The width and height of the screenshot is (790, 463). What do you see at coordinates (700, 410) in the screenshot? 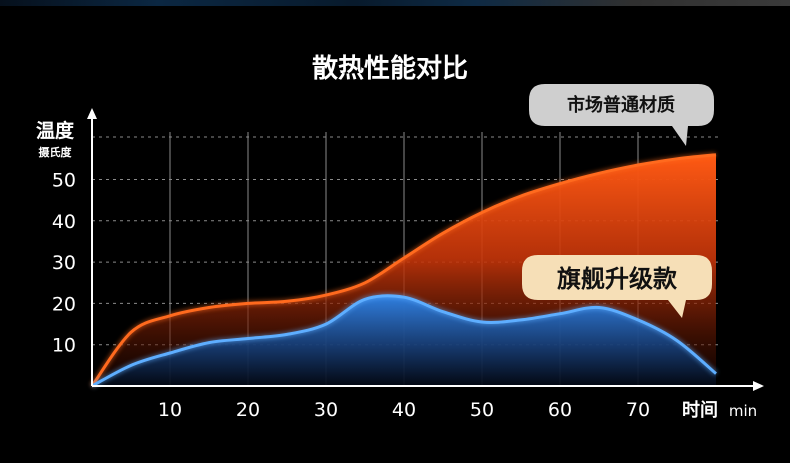
I see `x-axis-label: 时间` at bounding box center [700, 410].